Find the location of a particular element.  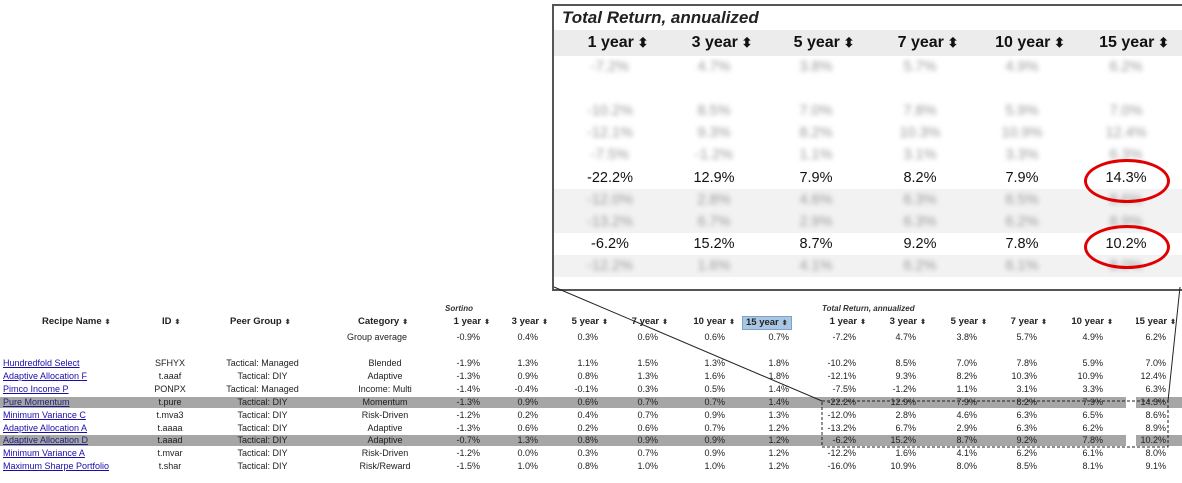

callout-value: -10.2% is located at coordinates (610, 111).